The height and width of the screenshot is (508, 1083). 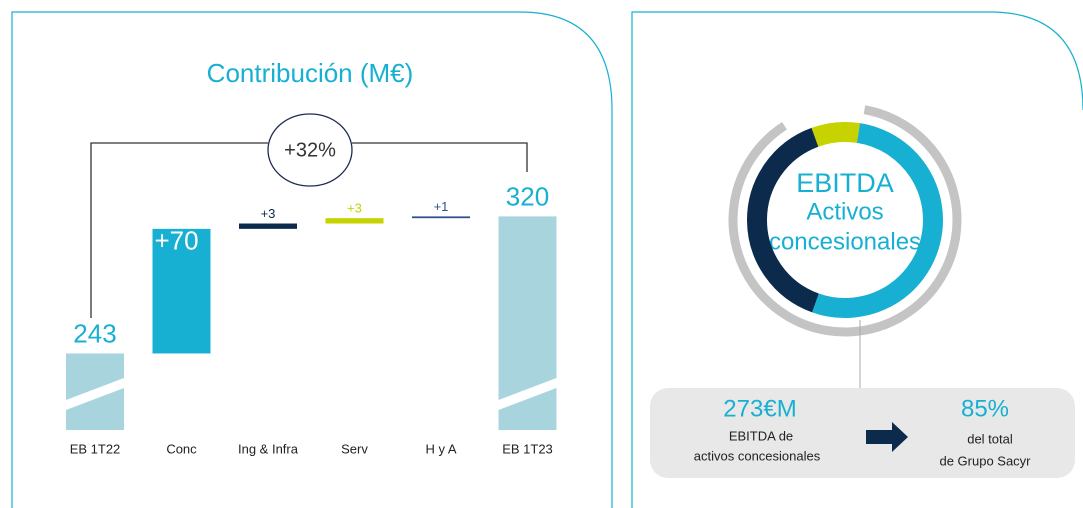 I want to click on donut-title: EBITDA, so click(x=845, y=183).